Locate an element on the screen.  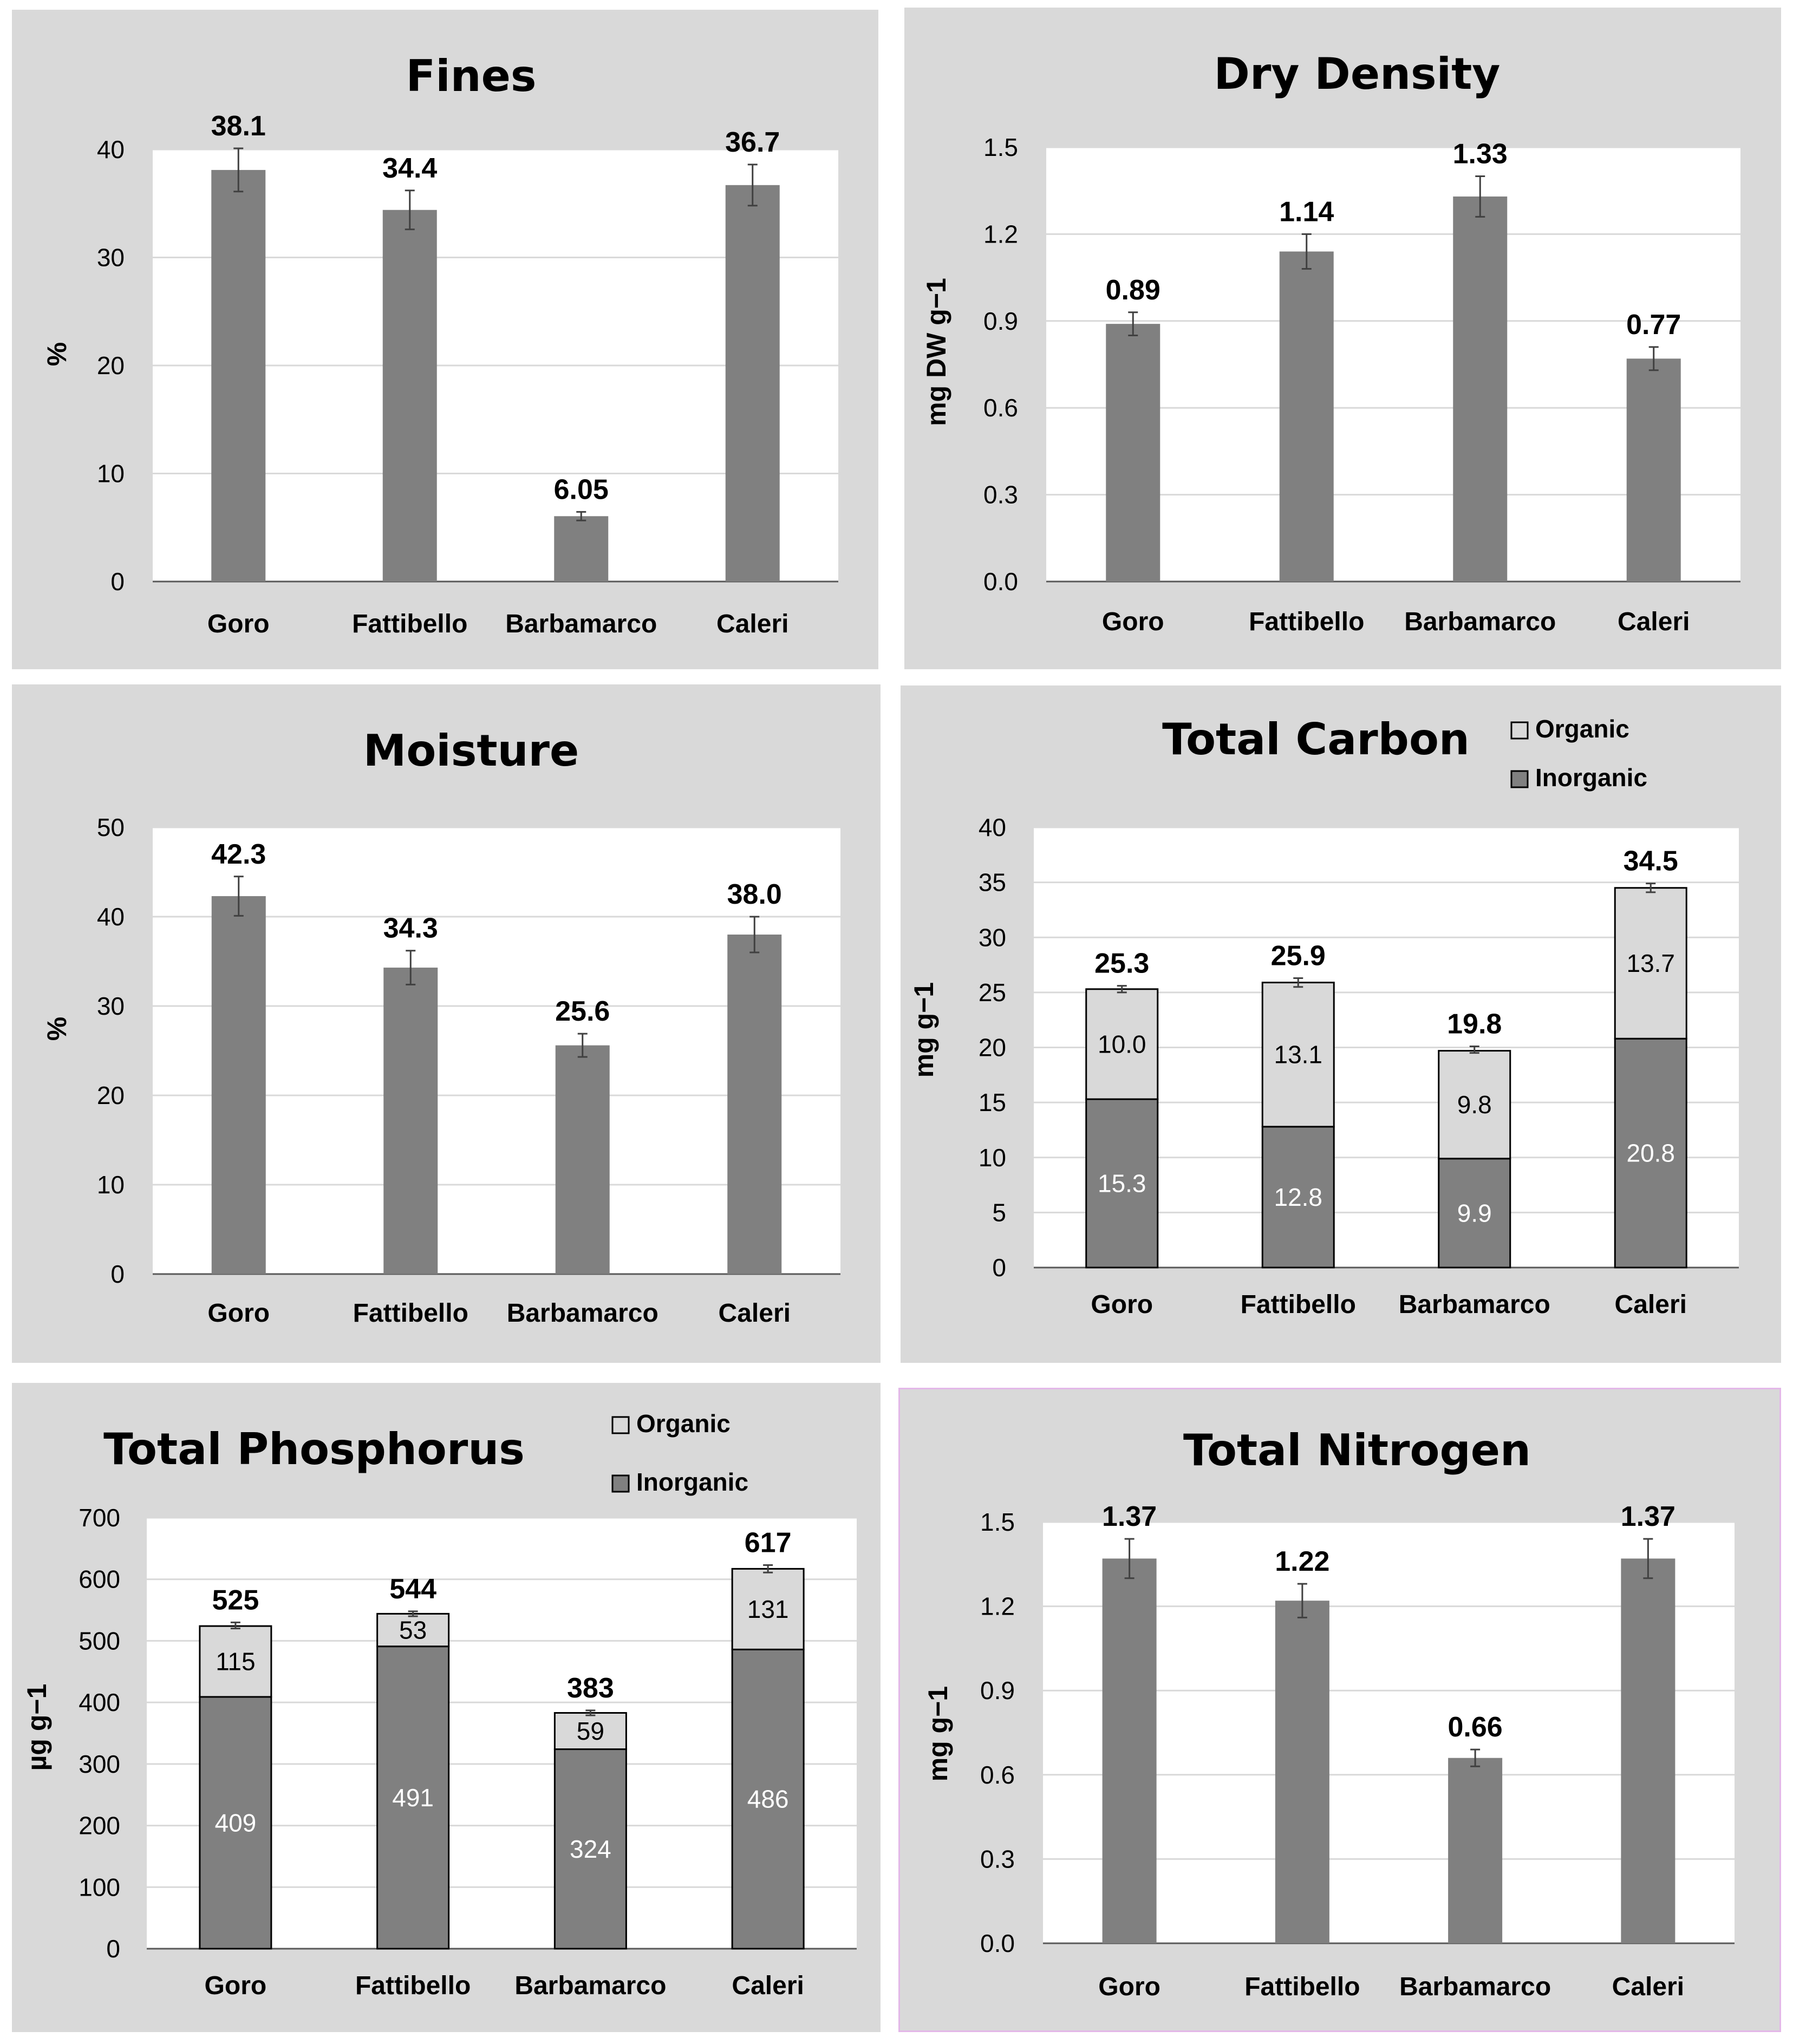
y-tick-label: 200 is located at coordinates (99, 1826).